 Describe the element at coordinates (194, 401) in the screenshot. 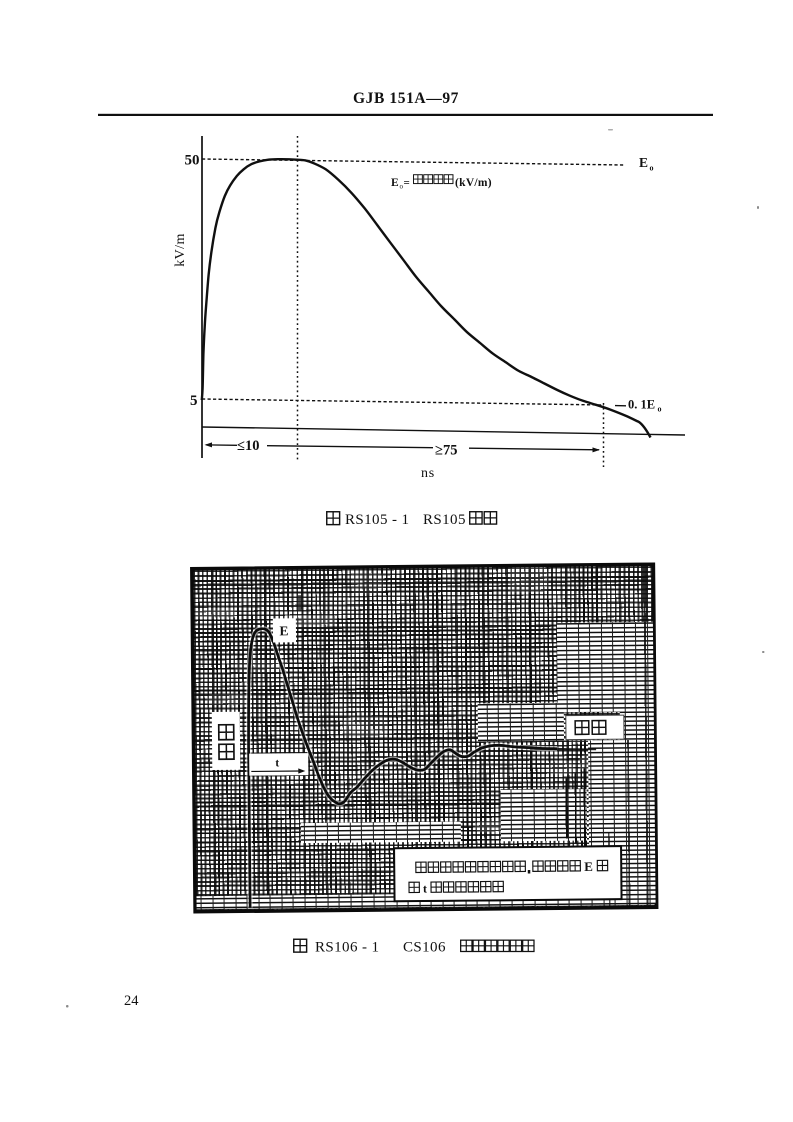

I see `svg-text: 5` at that location.